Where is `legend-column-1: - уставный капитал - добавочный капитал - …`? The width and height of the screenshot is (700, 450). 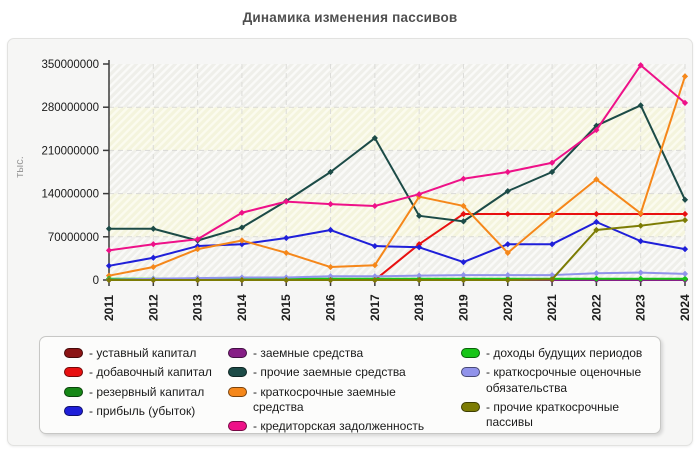 legend-column-1: - уставный капитал - добавочный капитал - … is located at coordinates (146, 387).